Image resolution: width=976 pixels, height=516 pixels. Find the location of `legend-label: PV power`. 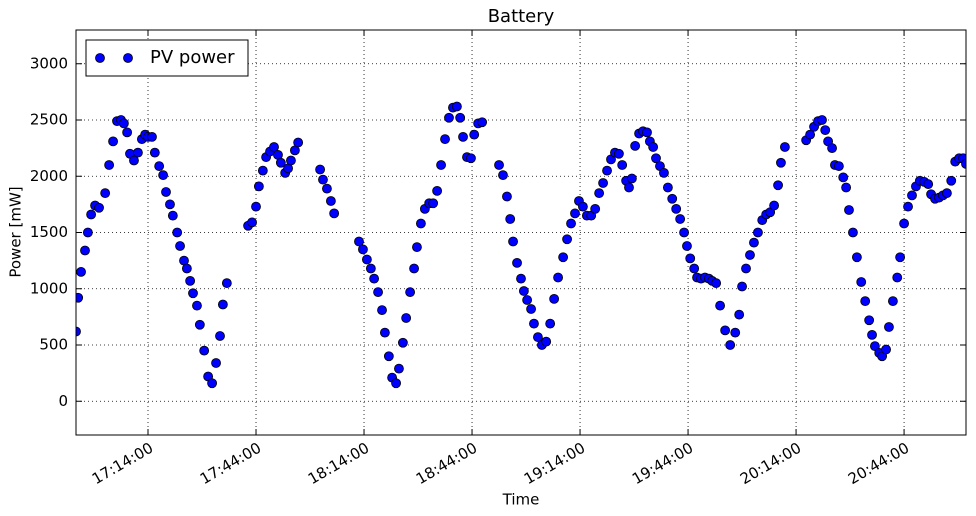

legend-label: PV power is located at coordinates (192, 57).